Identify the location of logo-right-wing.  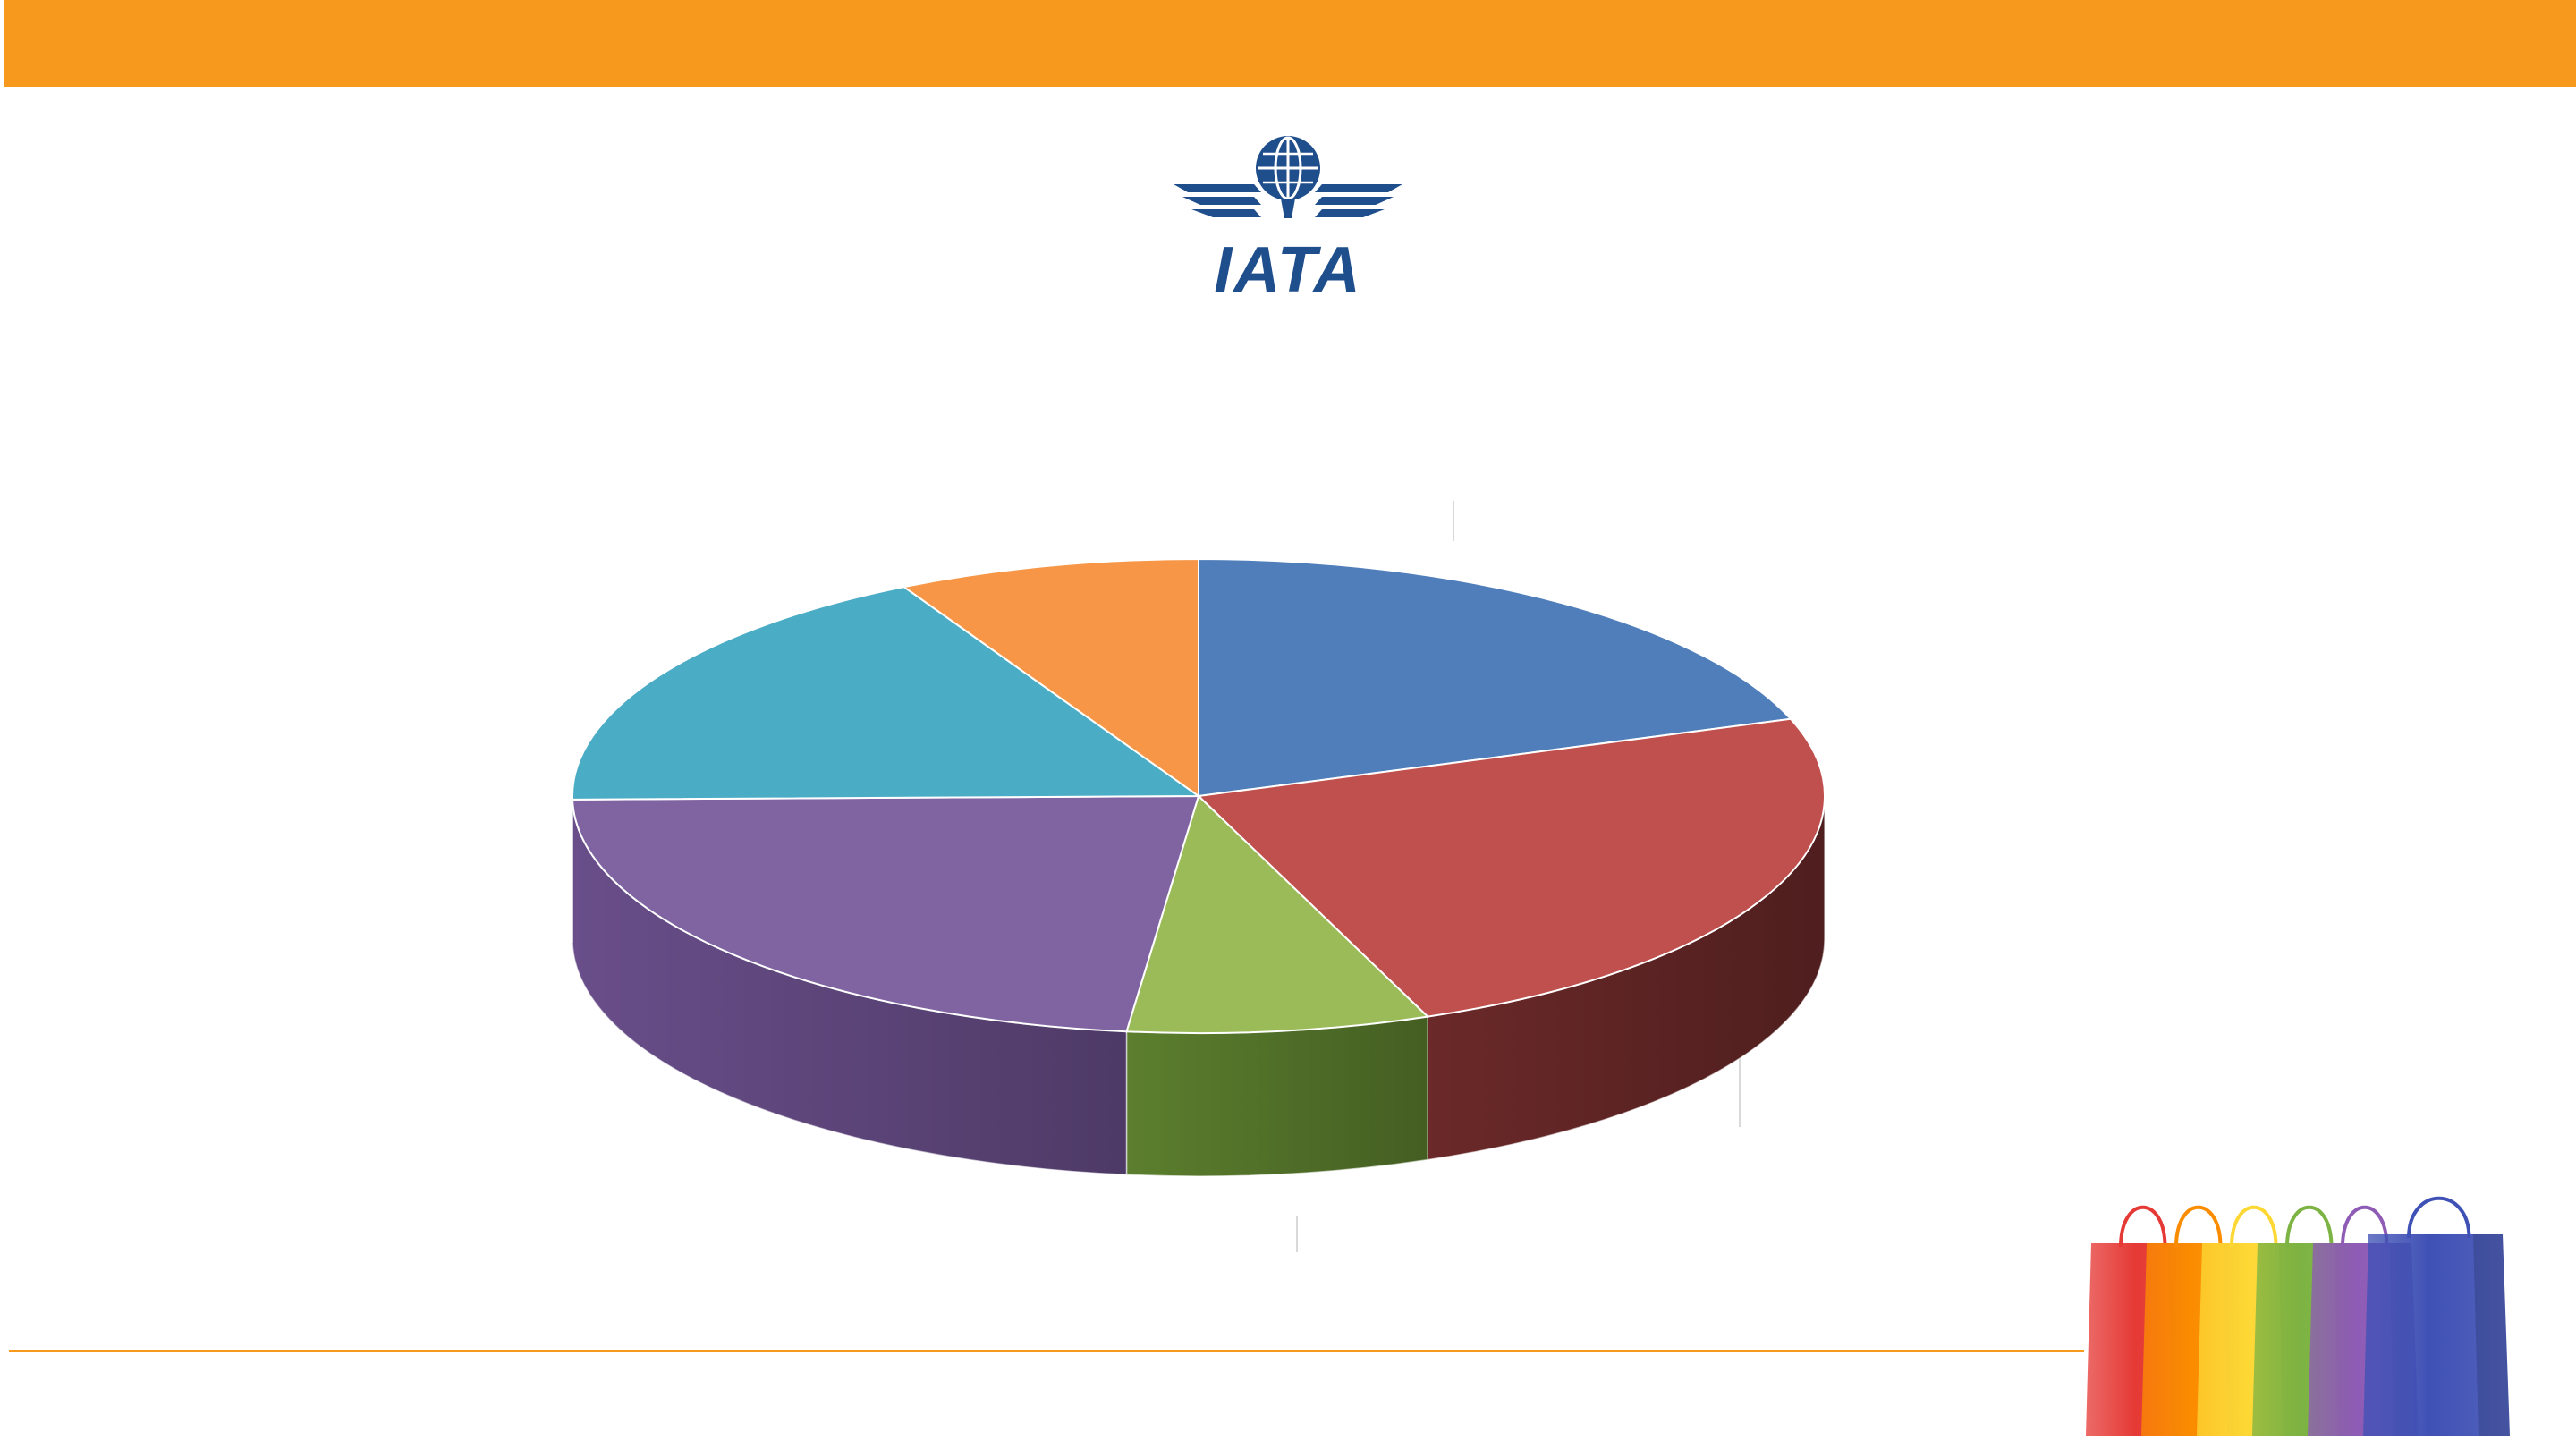
(1358, 200).